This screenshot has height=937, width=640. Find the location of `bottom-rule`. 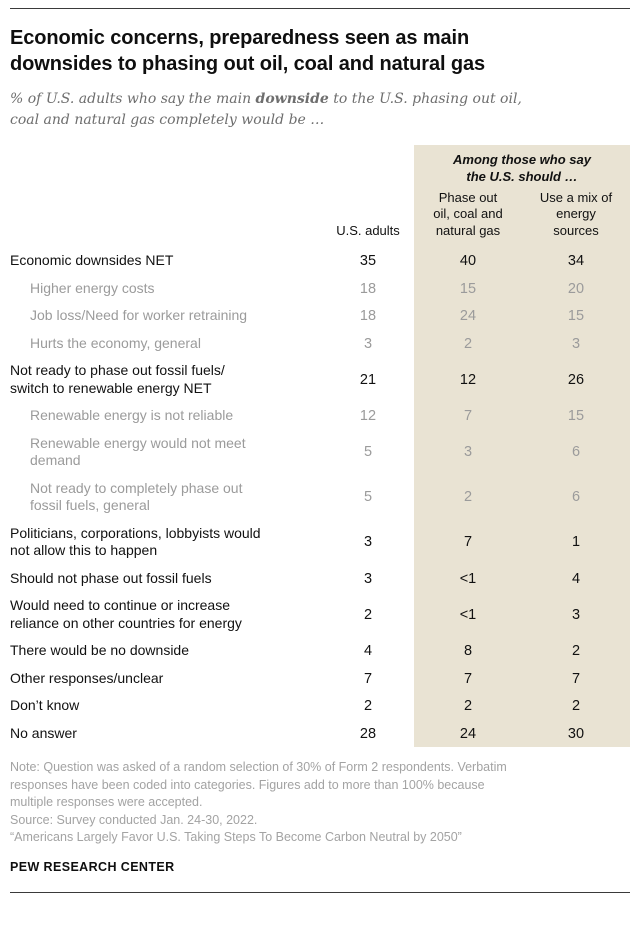

bottom-rule is located at coordinates (320, 892).